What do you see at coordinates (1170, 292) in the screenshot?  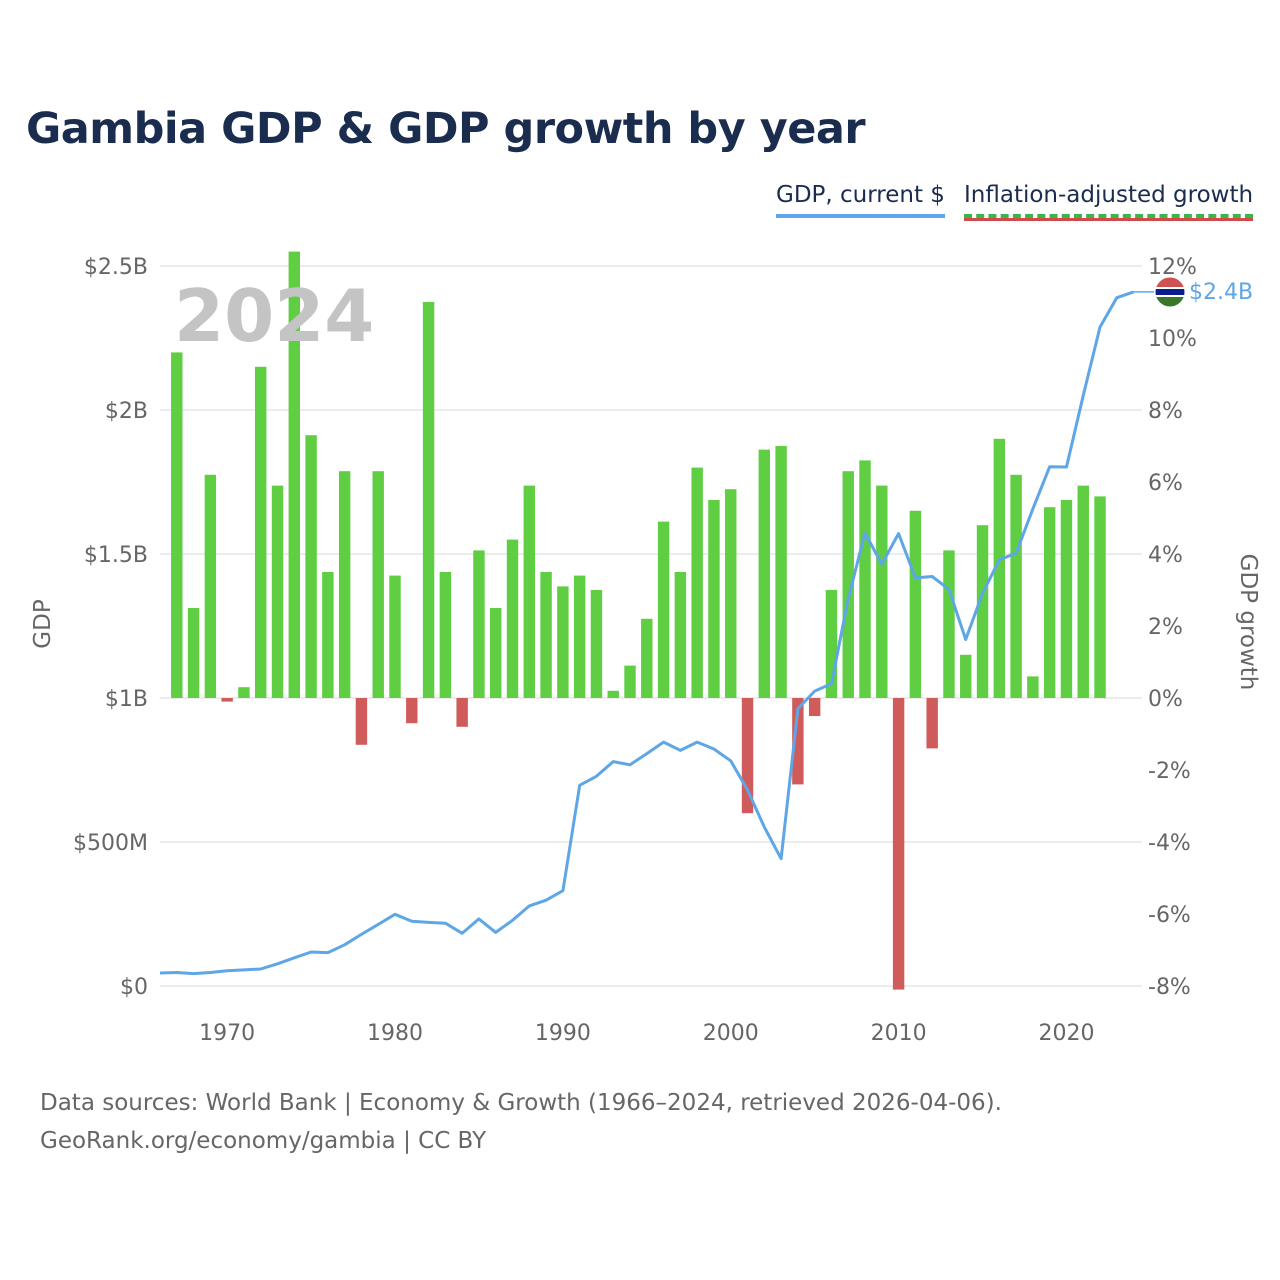 I see `gambia-flag-icon` at bounding box center [1170, 292].